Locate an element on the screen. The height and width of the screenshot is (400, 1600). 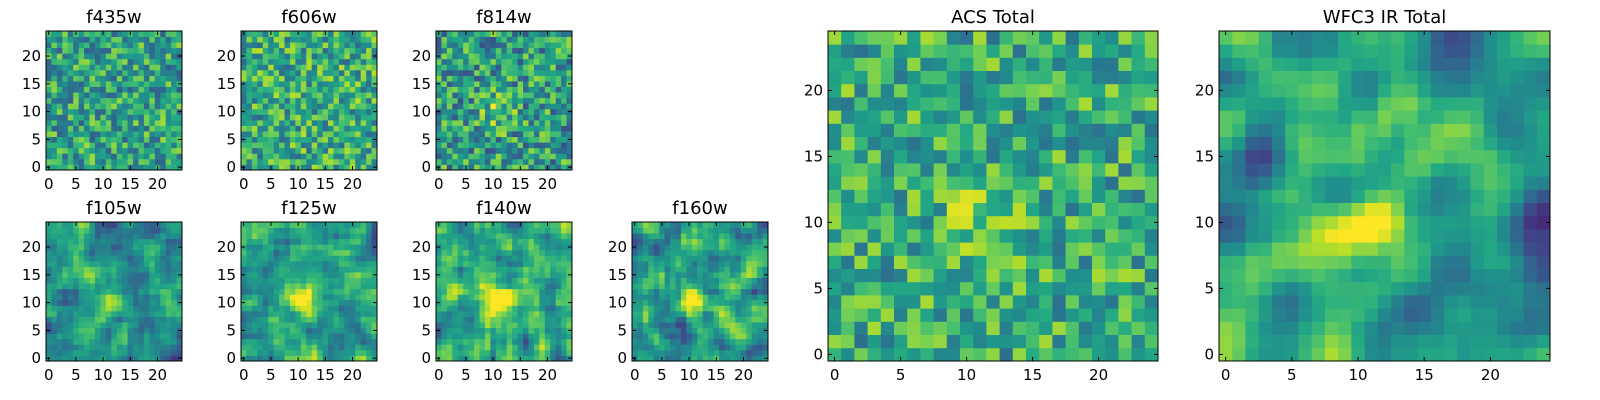
x-tick-label: 5 is located at coordinates (76, 184).